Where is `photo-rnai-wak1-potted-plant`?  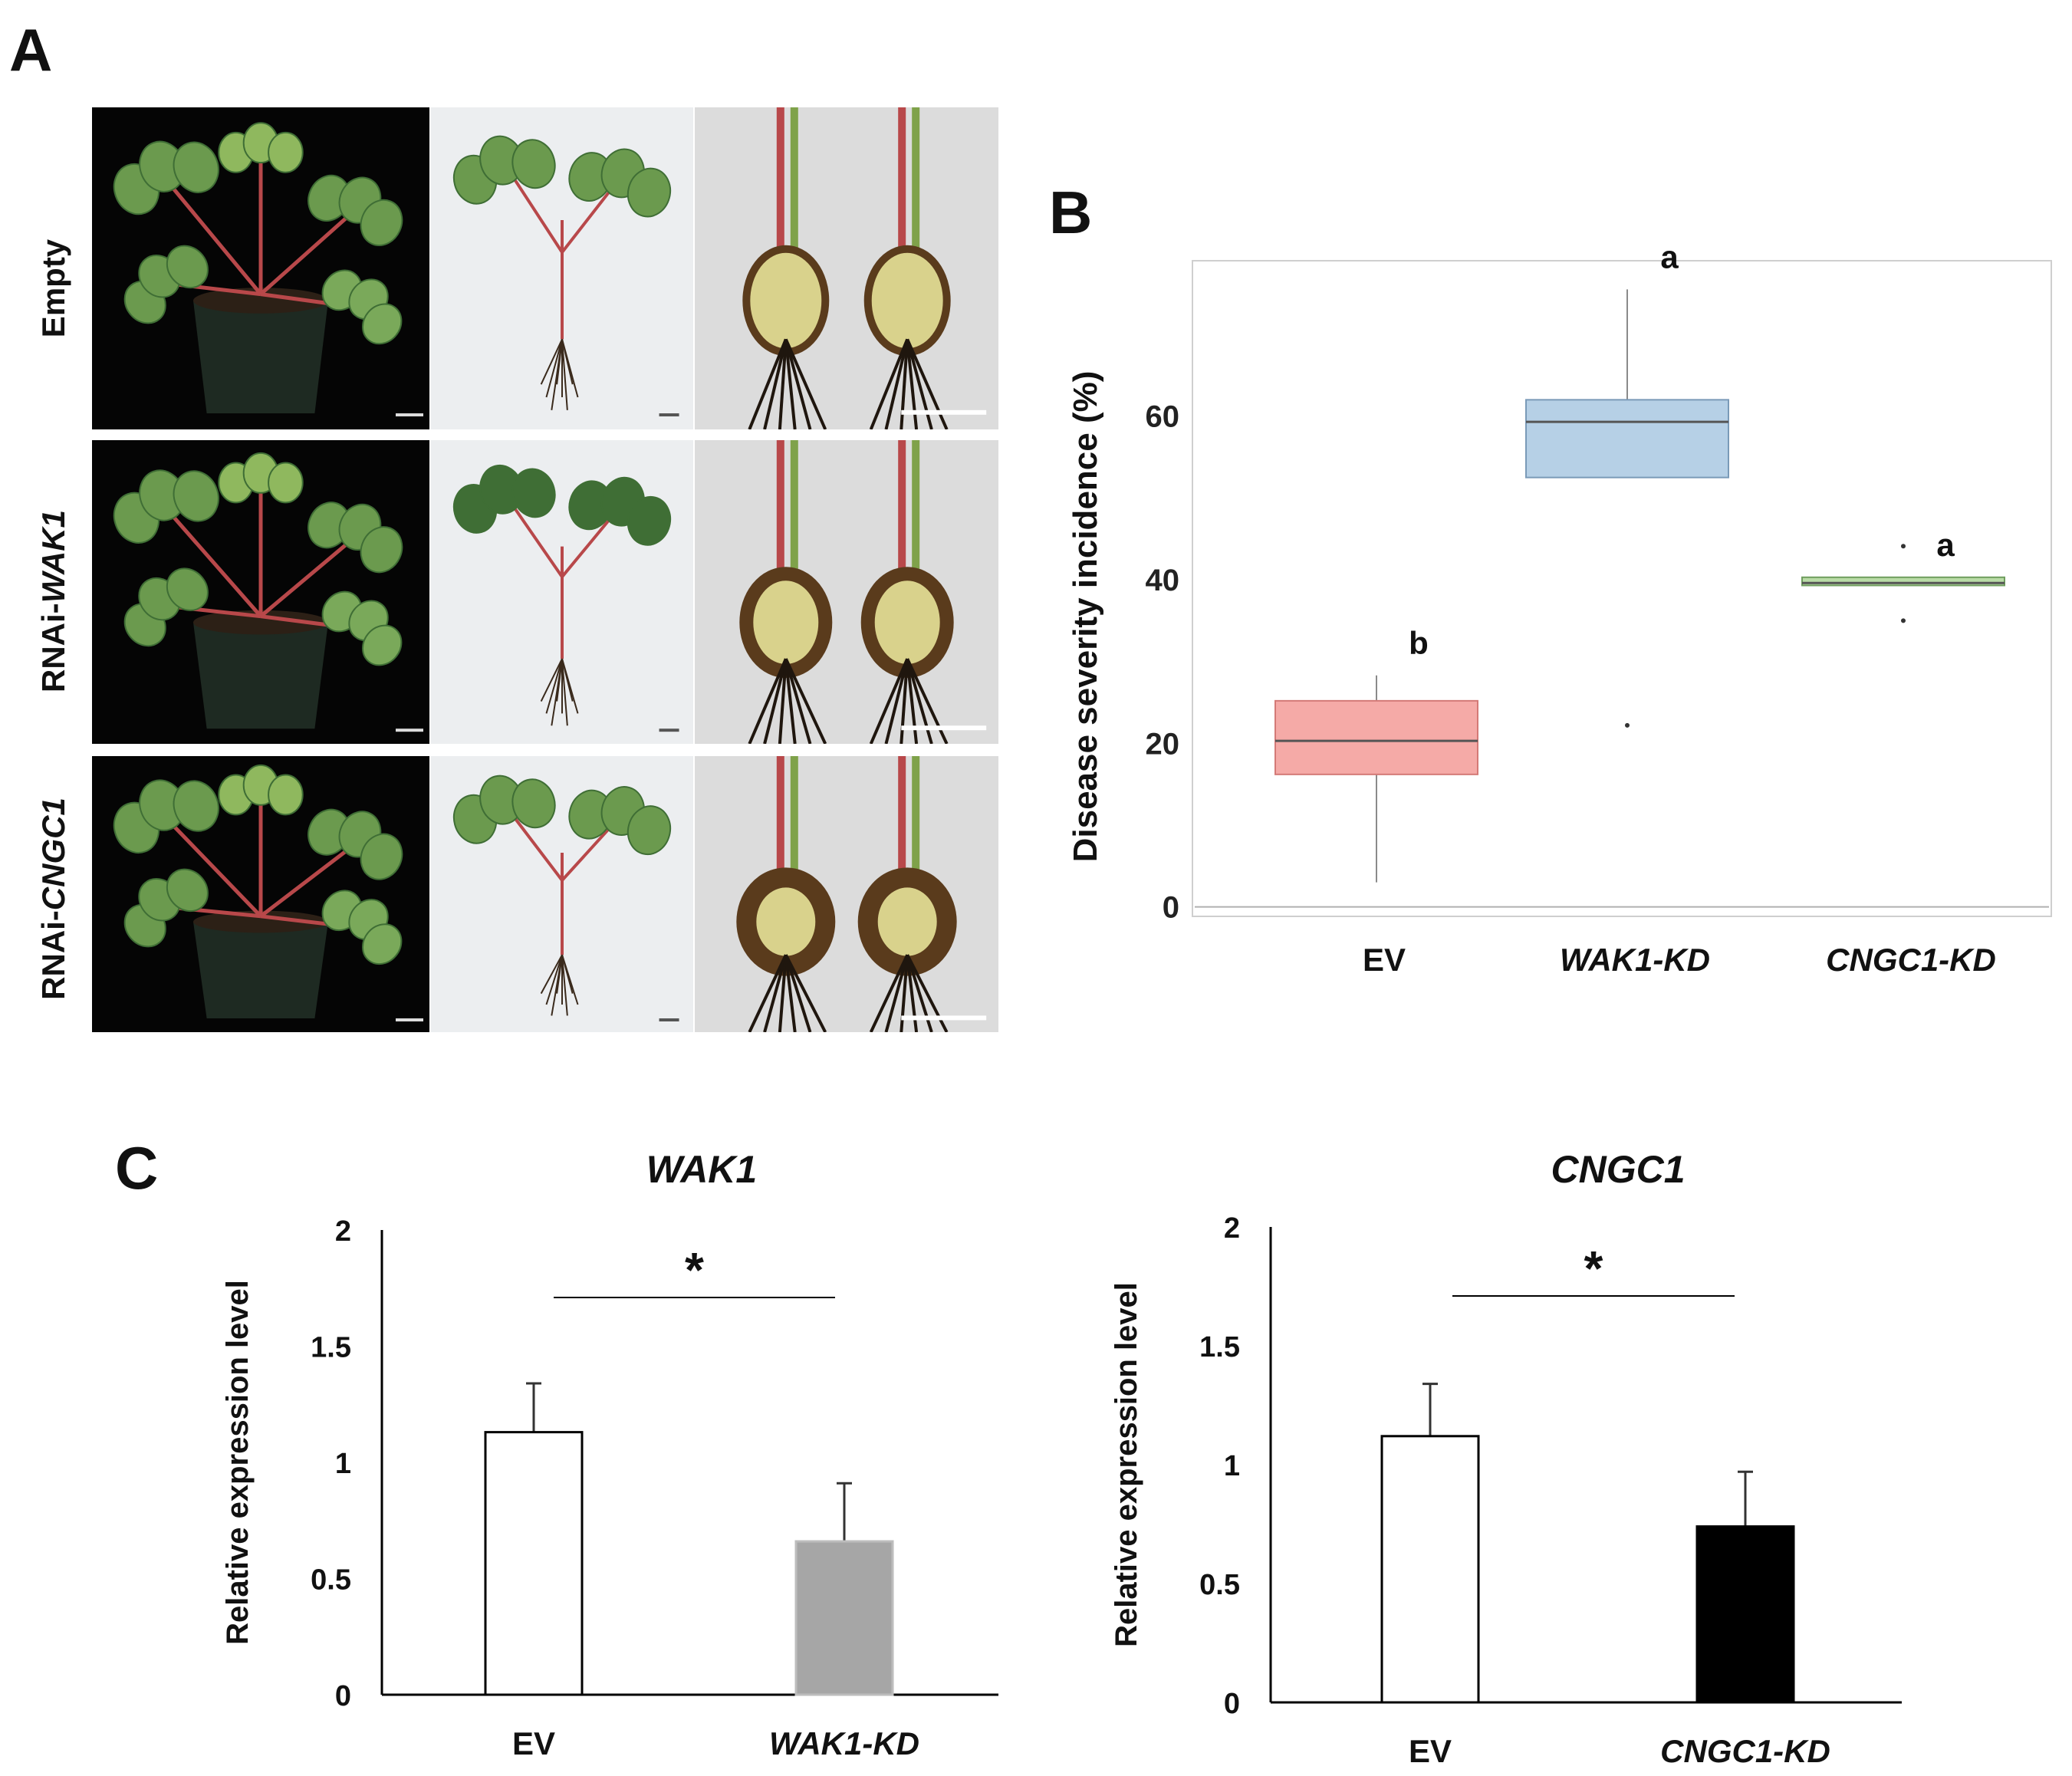
photo-rnai-wak1-potted-plant is located at coordinates (260, 592).